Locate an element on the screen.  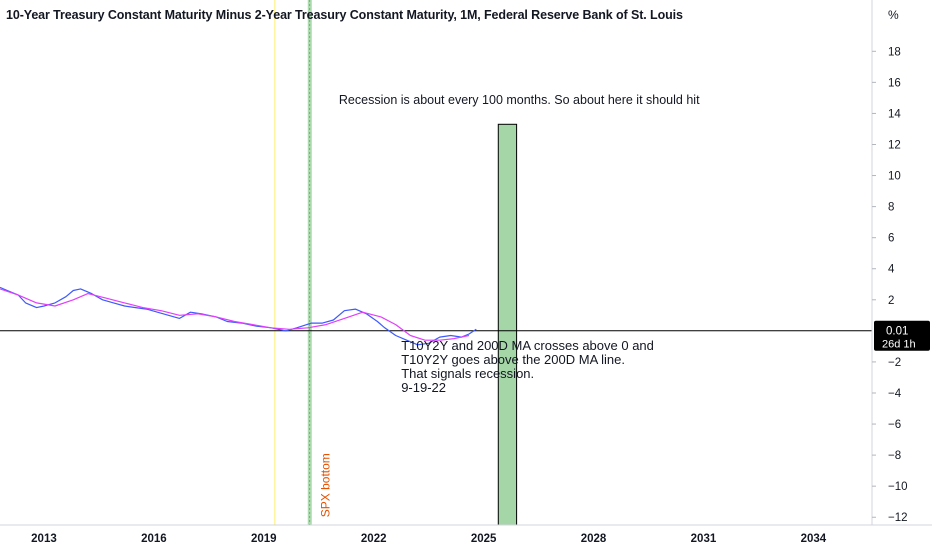
y-tick-label: 12 is located at coordinates (894, 145).